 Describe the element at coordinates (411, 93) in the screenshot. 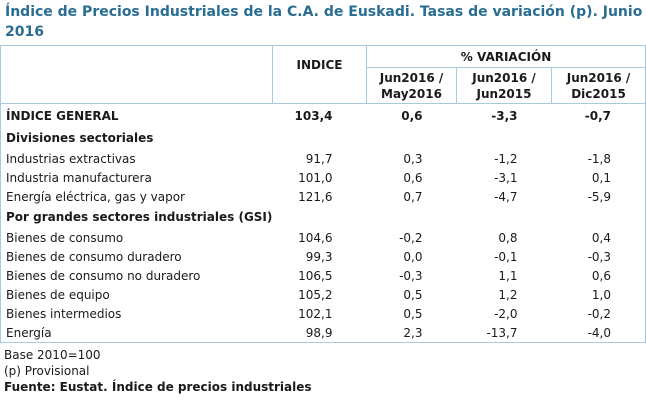

I see `header-line: May2016` at that location.